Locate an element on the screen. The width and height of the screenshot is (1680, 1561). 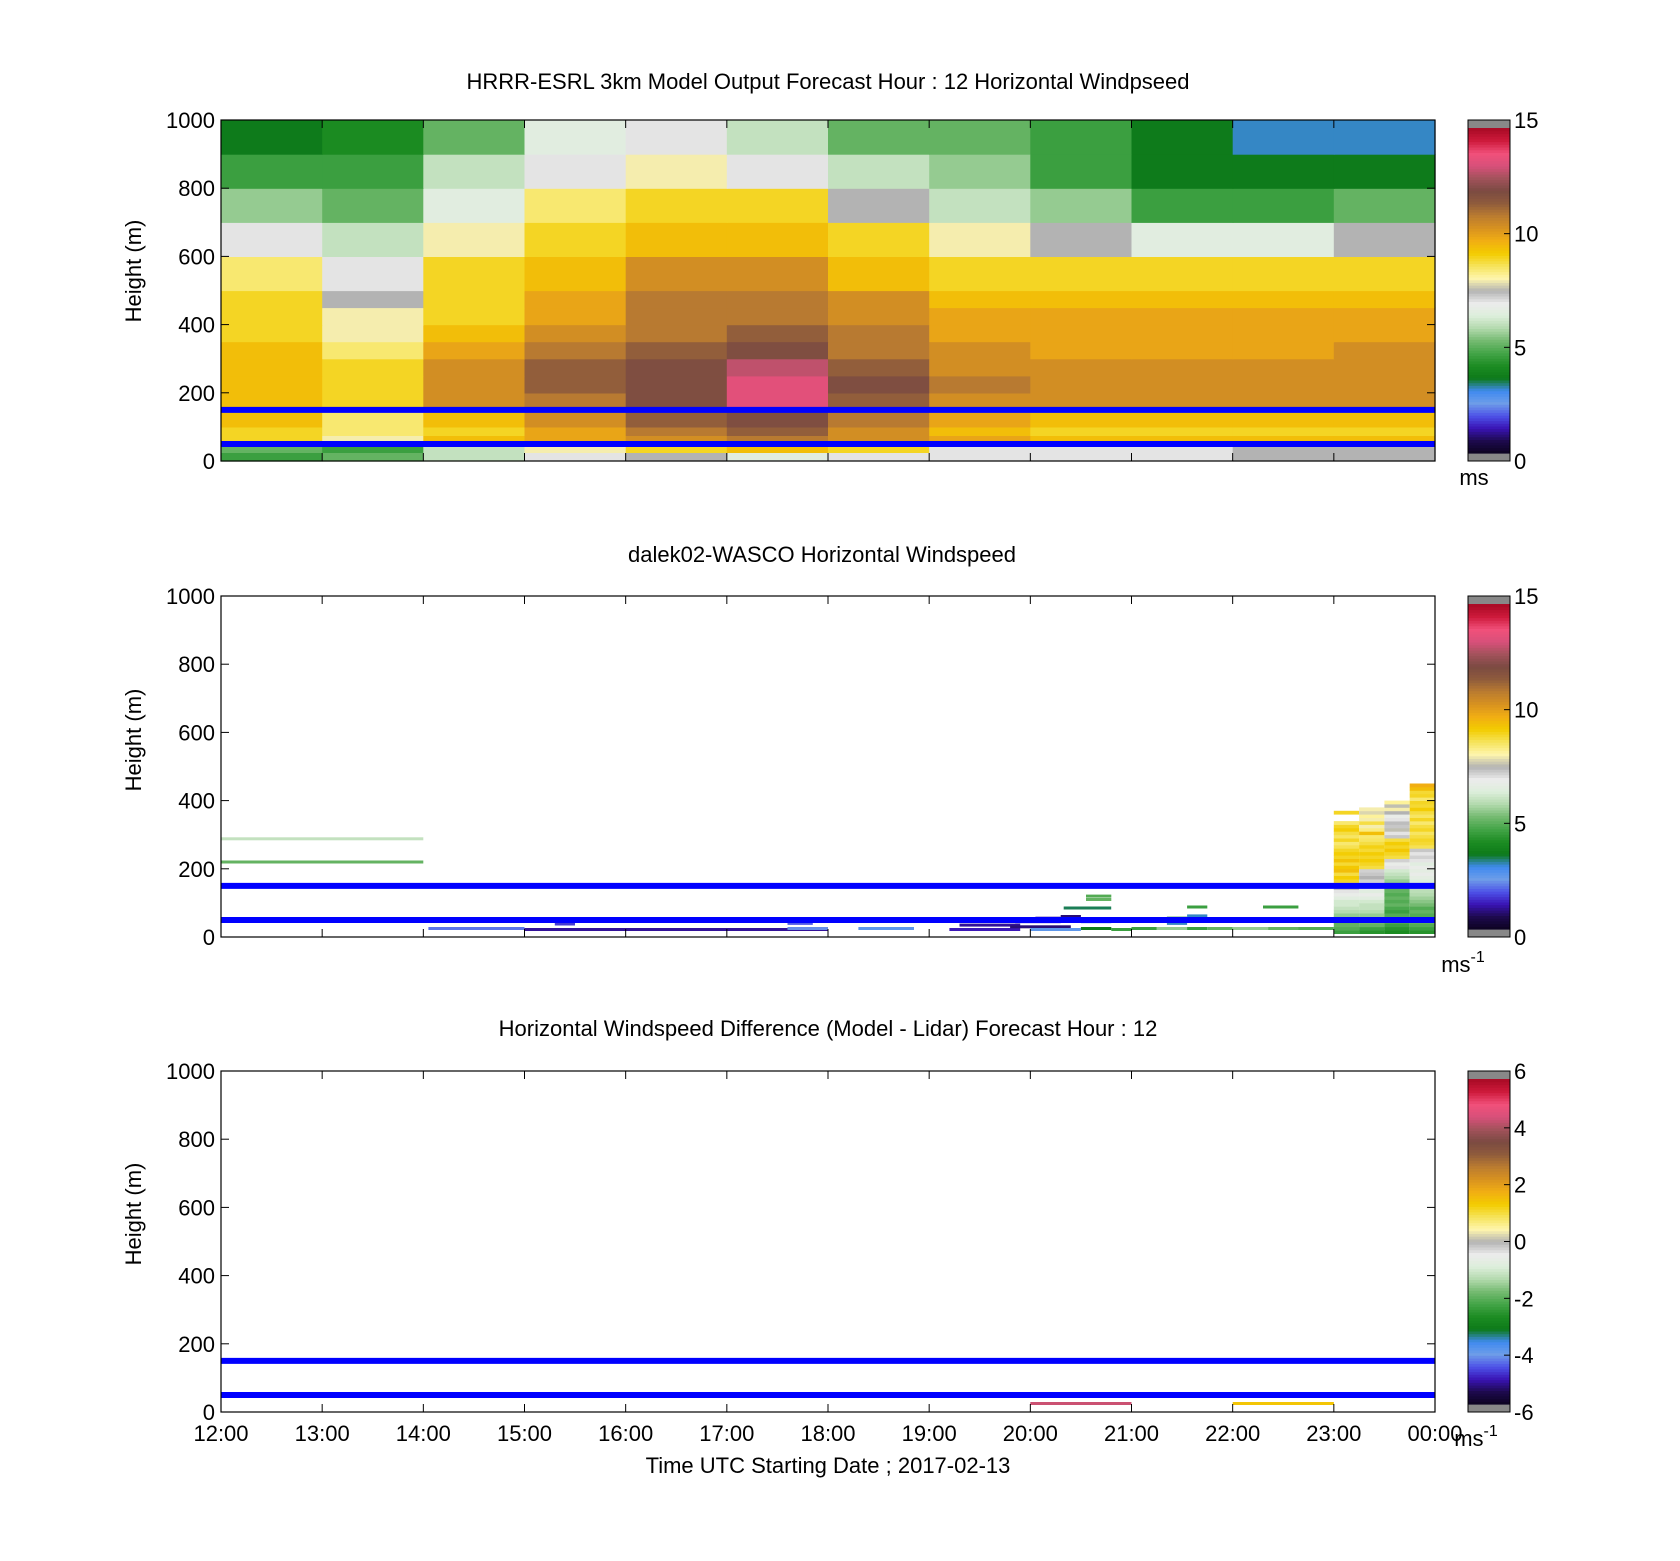
y-tick-label: 400 is located at coordinates (196, 801).